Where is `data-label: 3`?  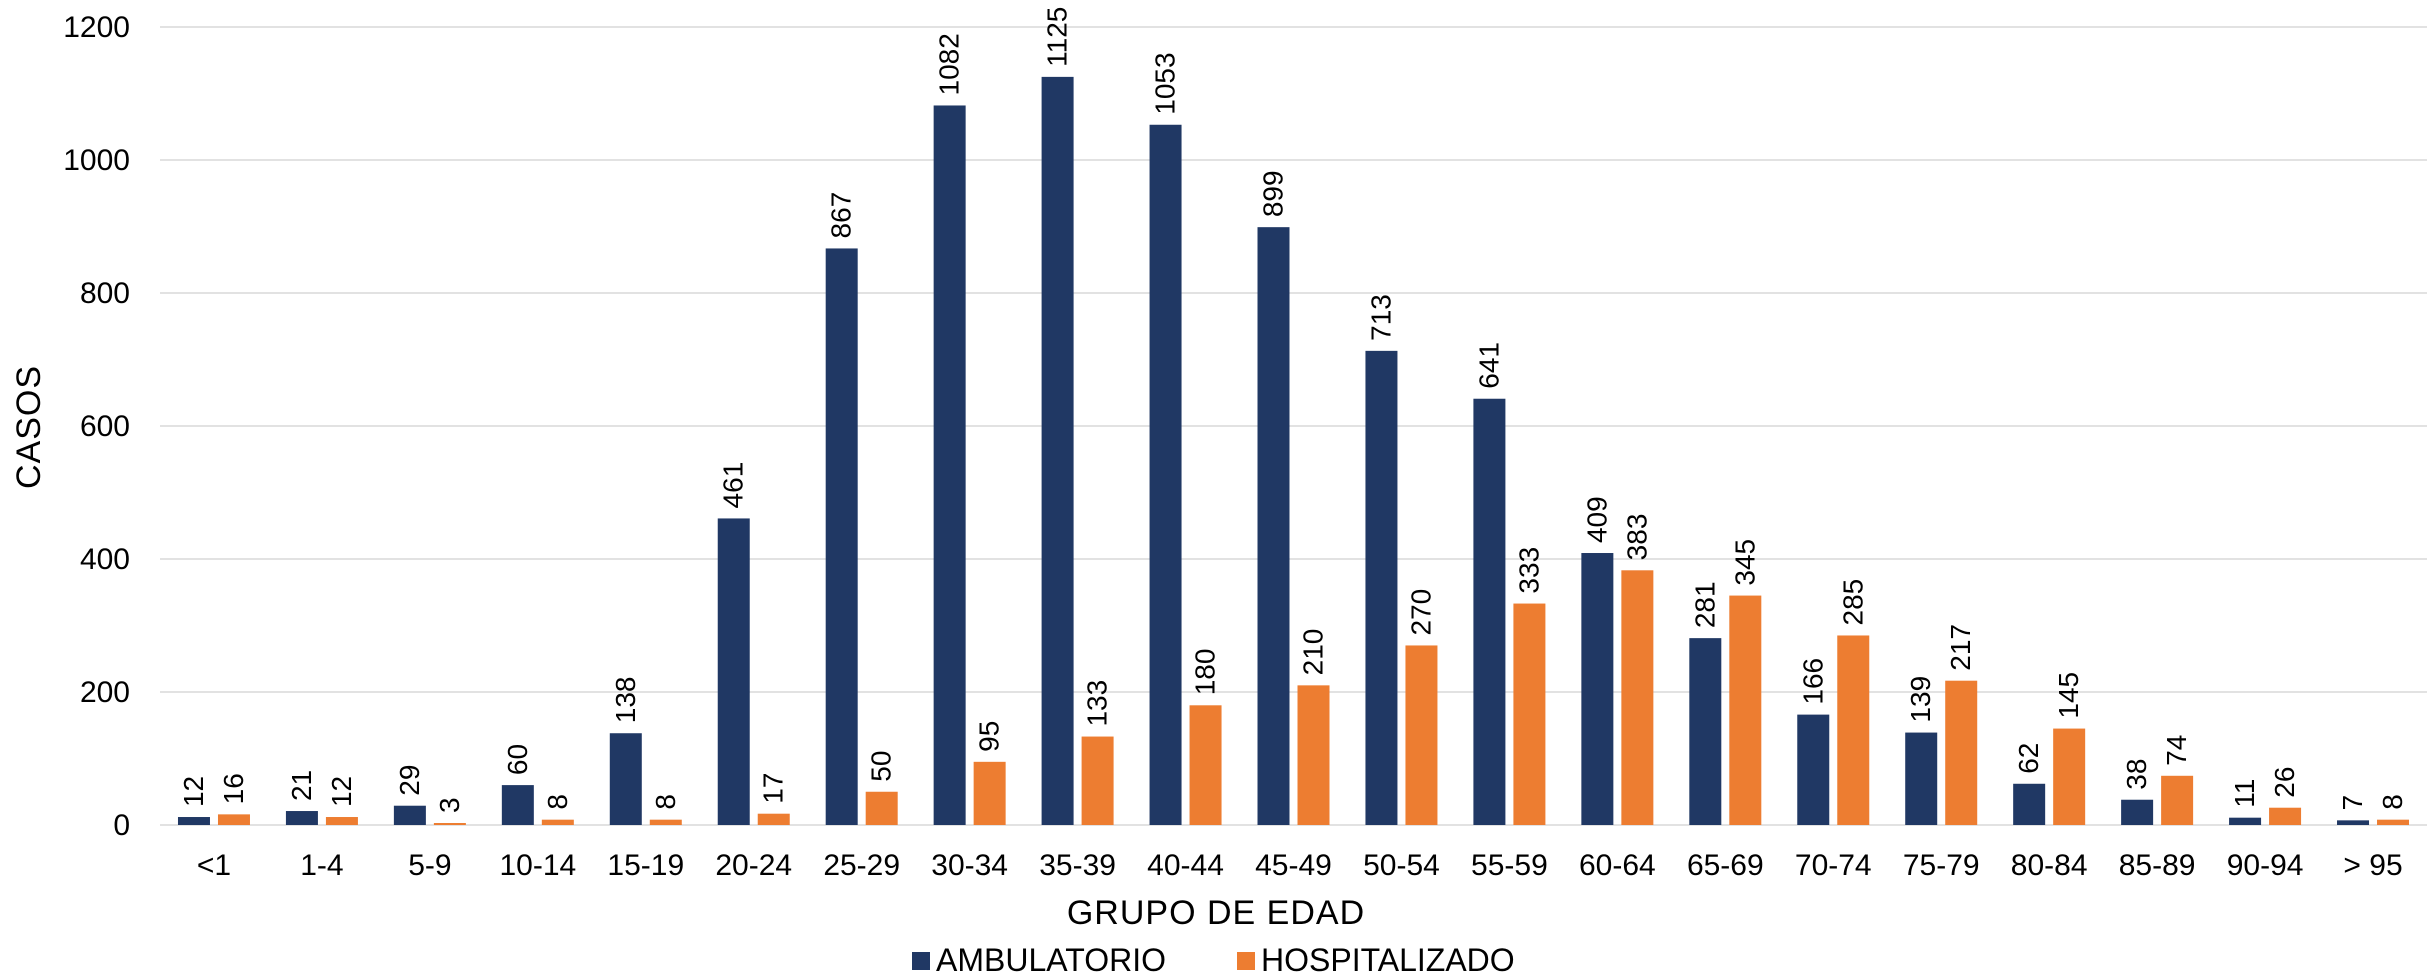
data-label: 3 is located at coordinates (449, 805).